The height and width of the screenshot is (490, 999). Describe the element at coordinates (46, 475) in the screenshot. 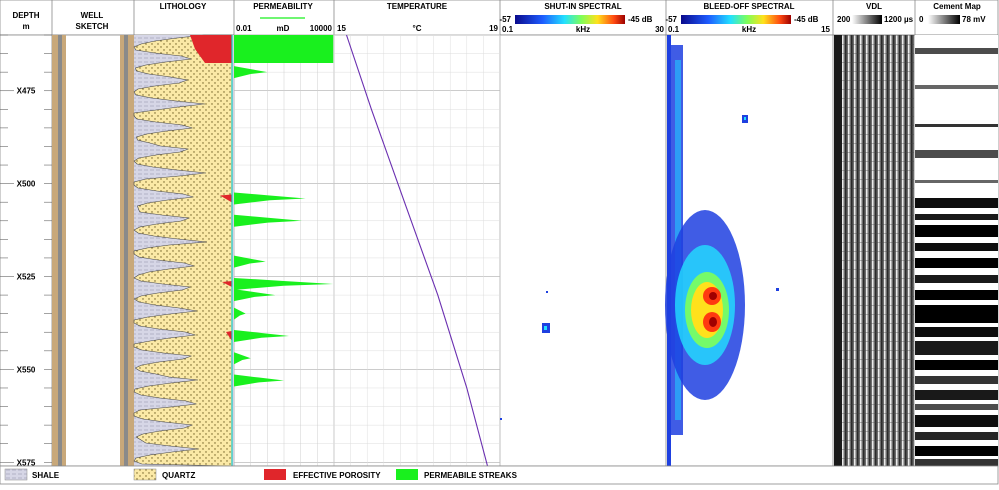

I see `legend-shale-label: SHALE` at that location.